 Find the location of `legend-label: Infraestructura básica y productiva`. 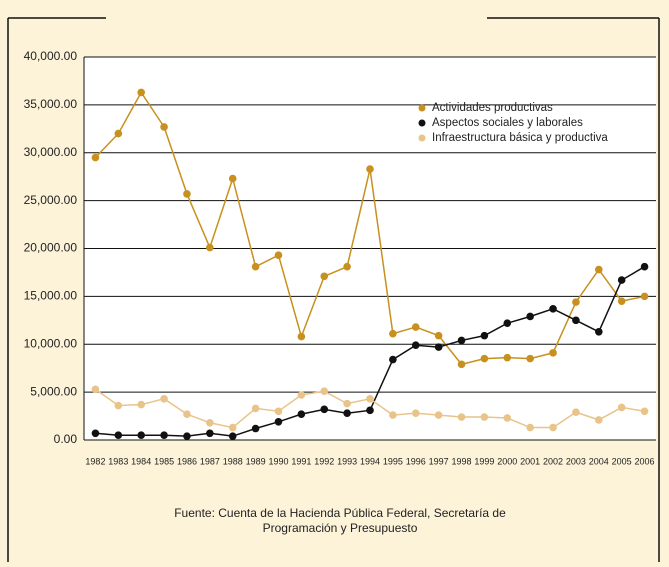

legend-label: Infraestructura básica y productiva is located at coordinates (520, 138).